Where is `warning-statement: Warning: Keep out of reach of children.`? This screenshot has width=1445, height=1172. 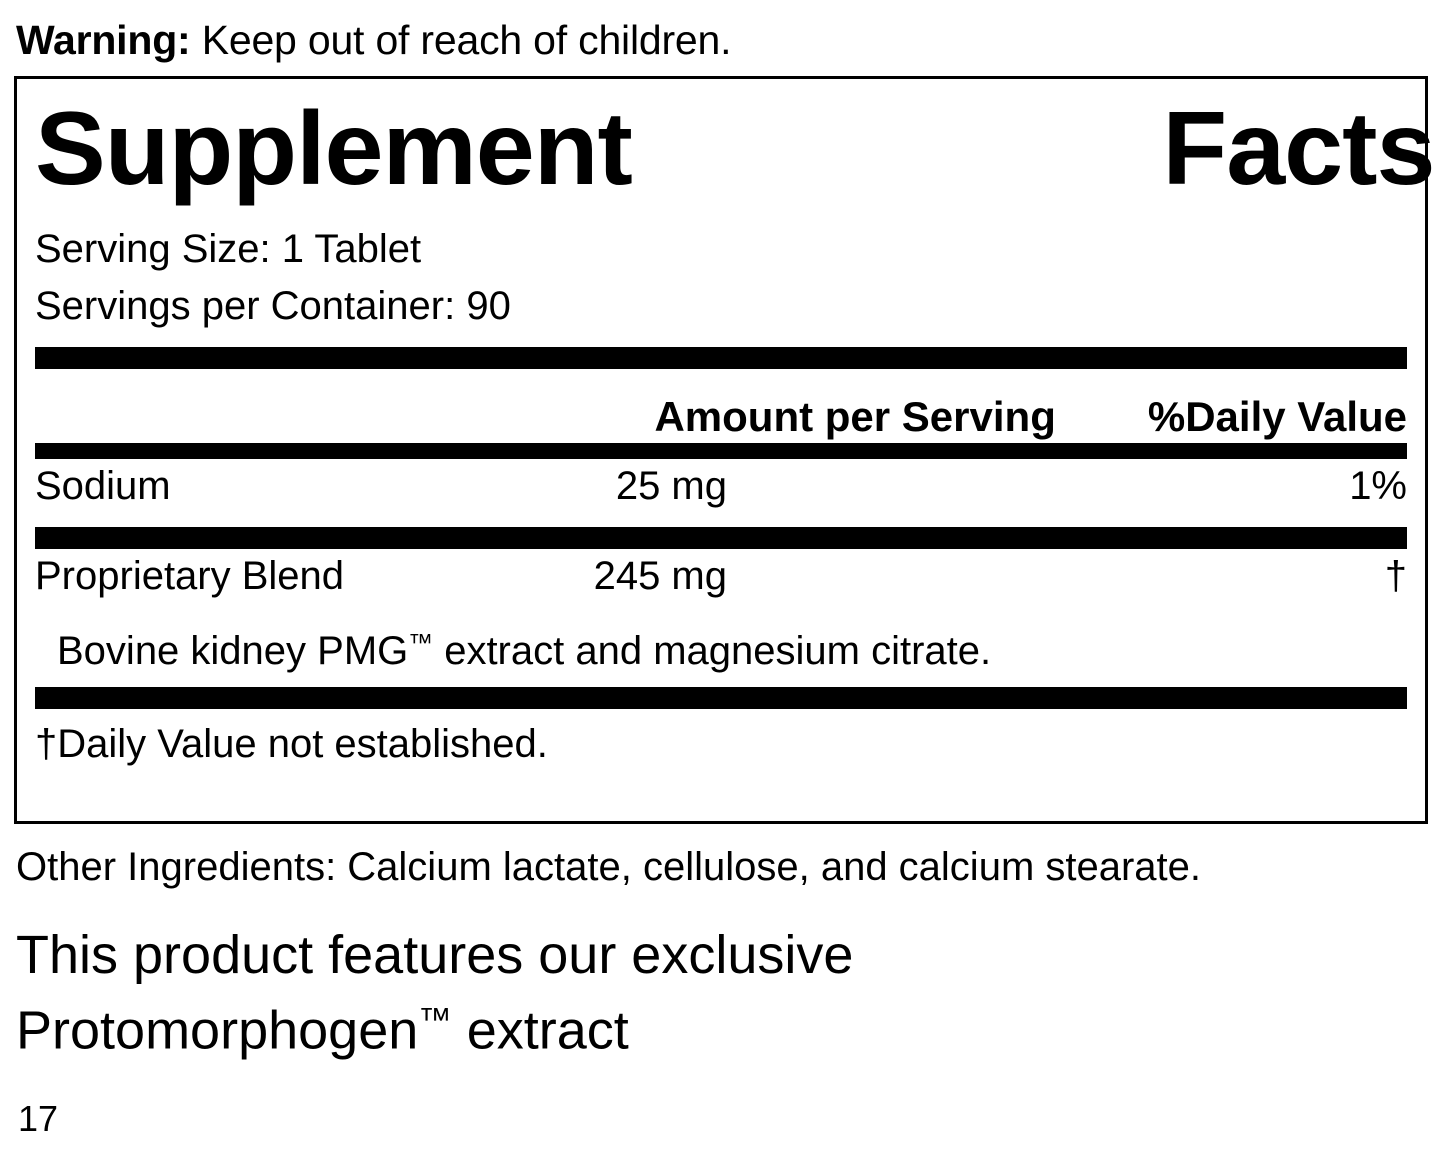 warning-statement: Warning: Keep out of reach of children. is located at coordinates (374, 40).